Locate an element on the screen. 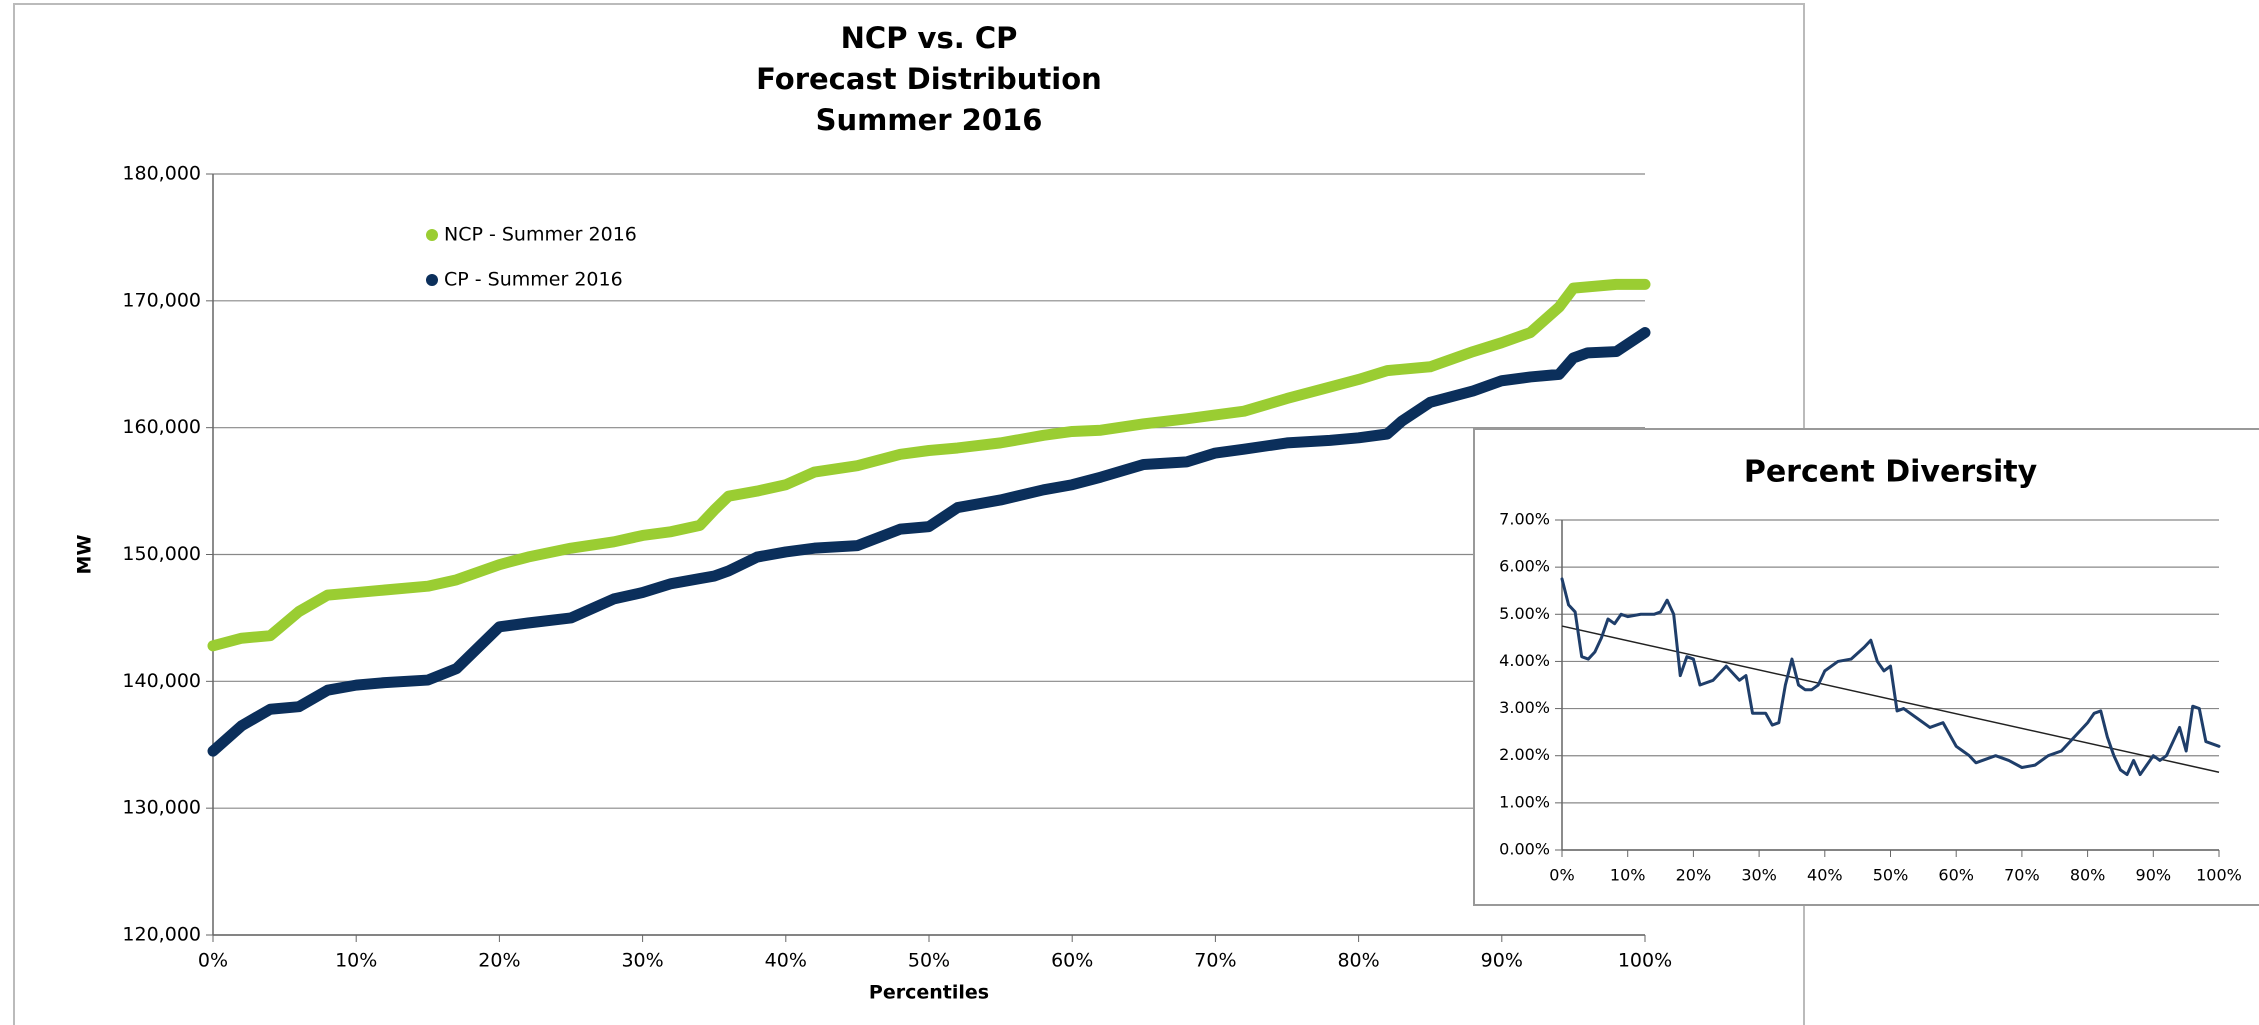  y-tick-label: 7.00% is located at coordinates (1524, 519).